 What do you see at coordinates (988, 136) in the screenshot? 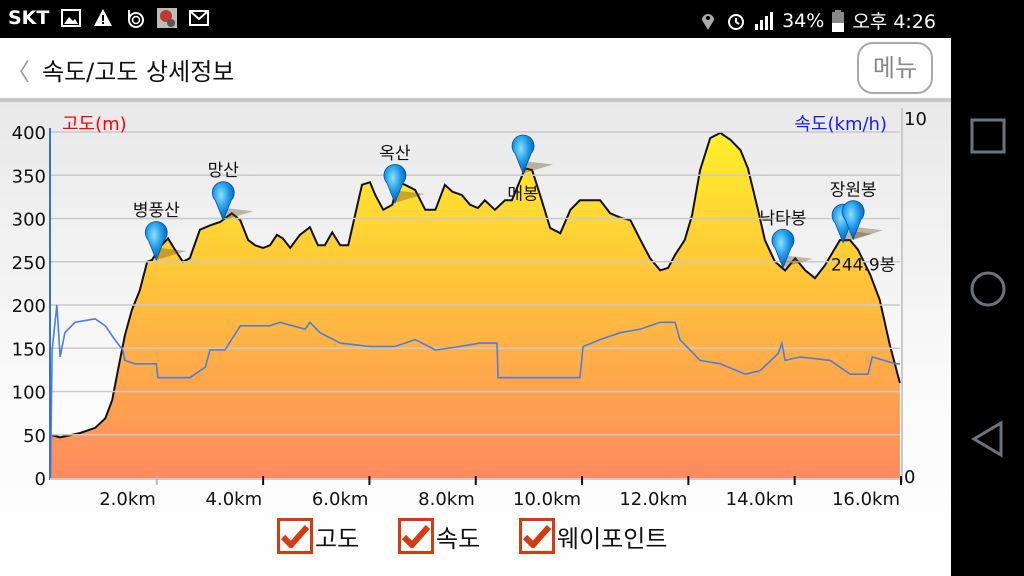
I see `recent-apps-icon` at bounding box center [988, 136].